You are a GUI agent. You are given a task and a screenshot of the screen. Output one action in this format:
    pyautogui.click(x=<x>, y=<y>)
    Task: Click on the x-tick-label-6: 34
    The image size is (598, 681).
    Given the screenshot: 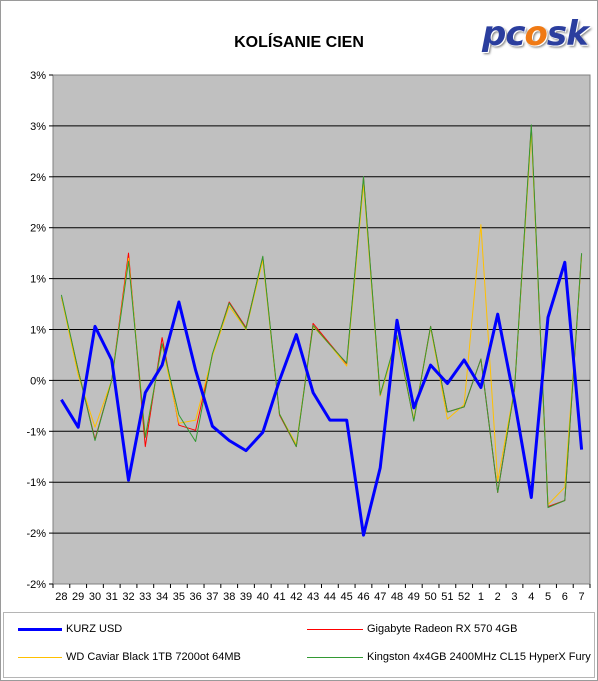 What is the action you would take?
    pyautogui.click(x=162, y=597)
    